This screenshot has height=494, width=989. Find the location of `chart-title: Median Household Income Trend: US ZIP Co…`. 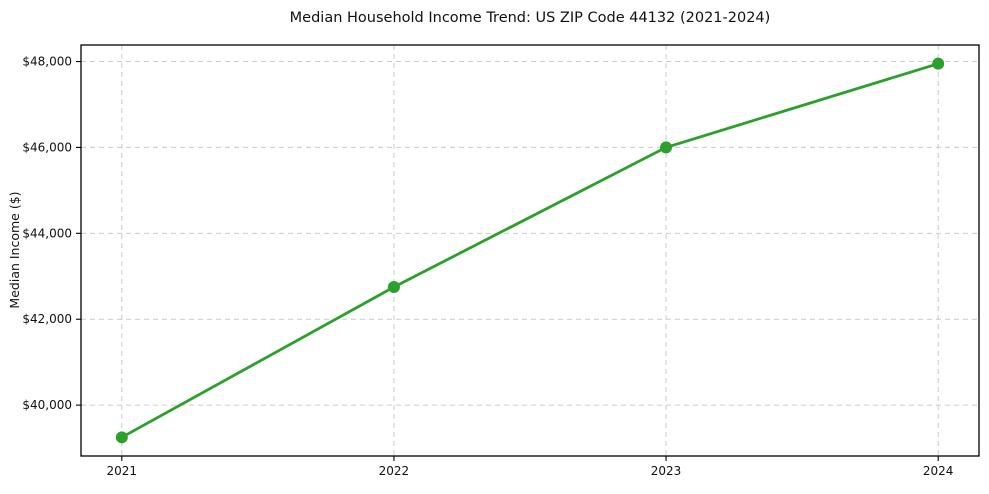

chart-title: Median Household Income Trend: US ZIP Co… is located at coordinates (530, 18).